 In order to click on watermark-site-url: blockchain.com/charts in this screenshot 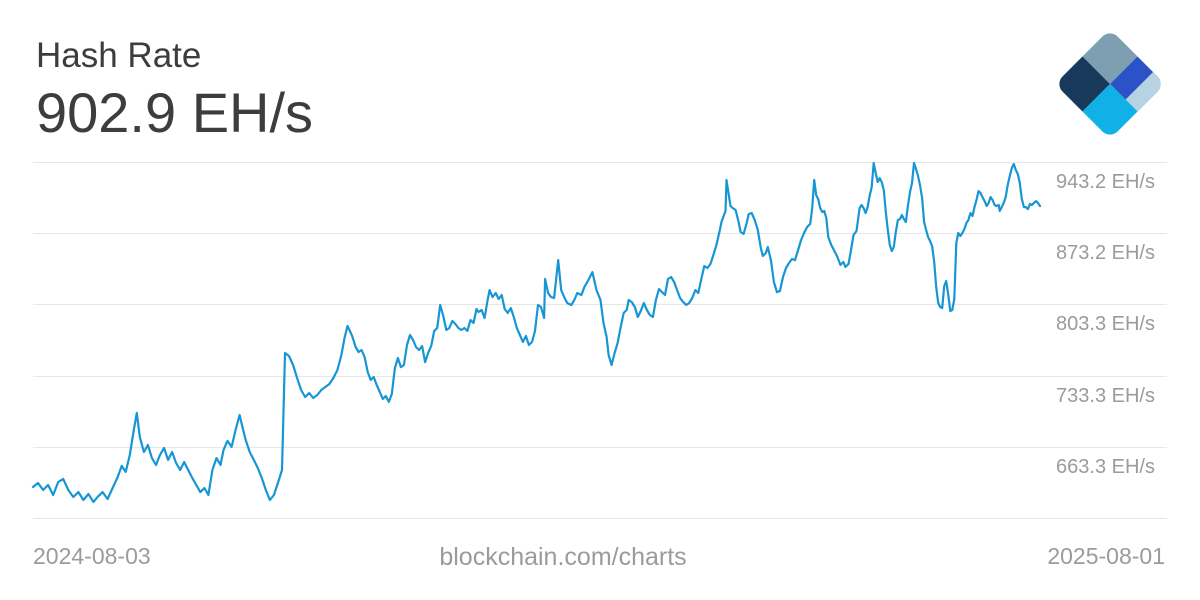, I will do `click(563, 557)`.